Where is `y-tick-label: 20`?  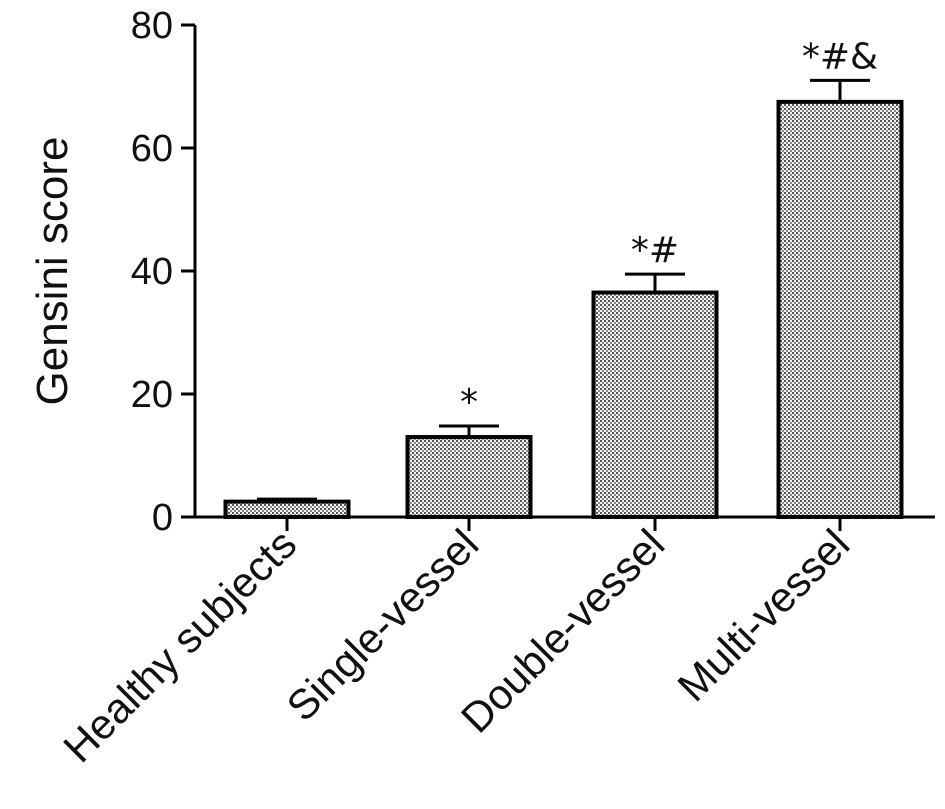 y-tick-label: 20 is located at coordinates (152, 395).